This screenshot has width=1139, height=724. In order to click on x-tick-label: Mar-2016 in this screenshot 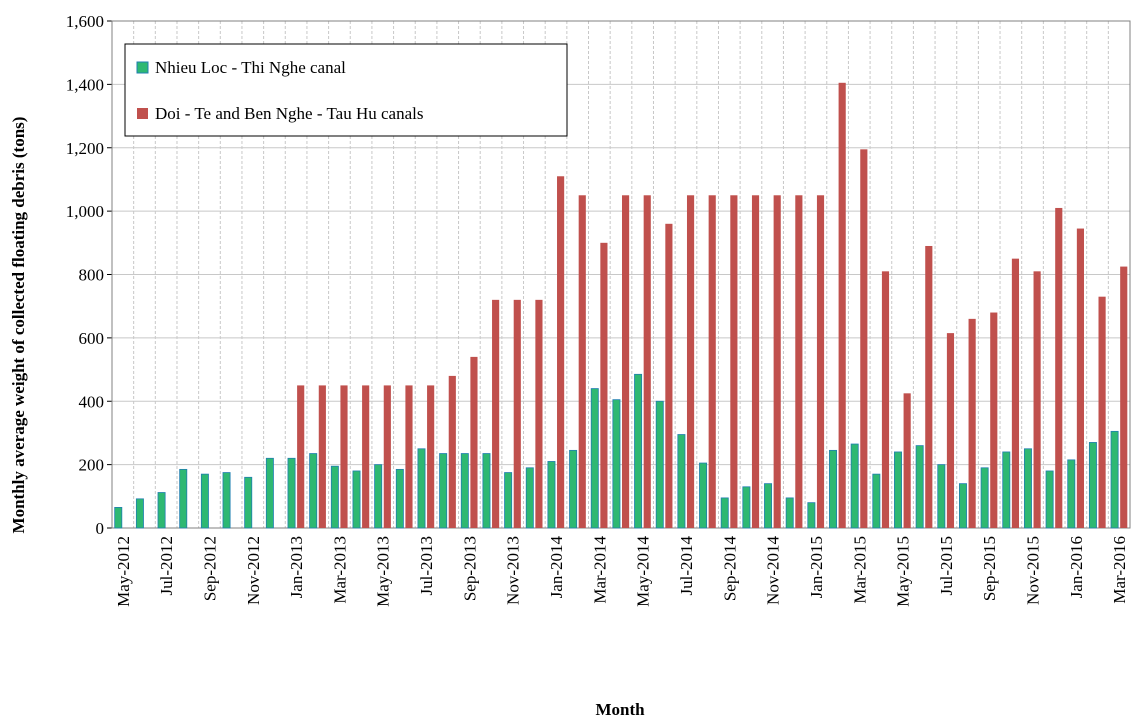, I will do `click(1119, 570)`.